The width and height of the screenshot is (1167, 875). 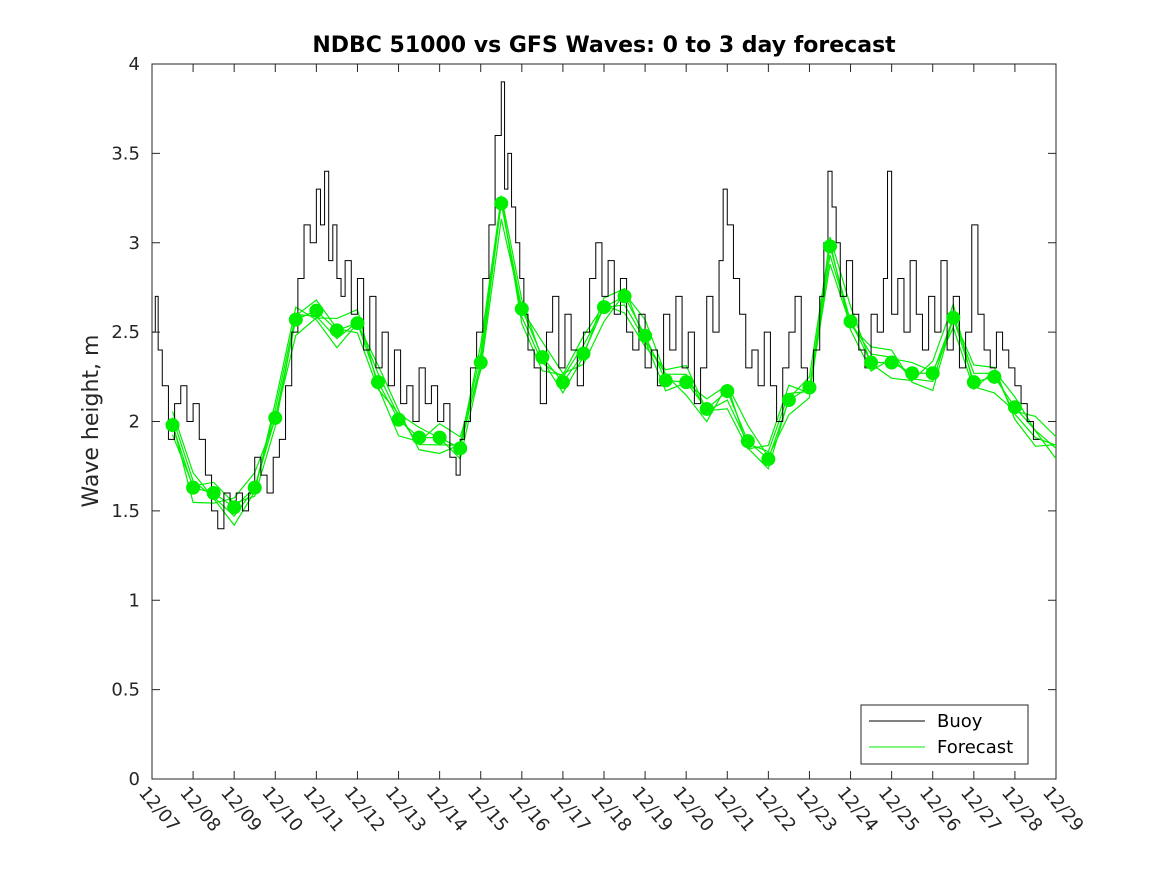 I want to click on x-tick-label: 12/11, so click(x=323, y=809).